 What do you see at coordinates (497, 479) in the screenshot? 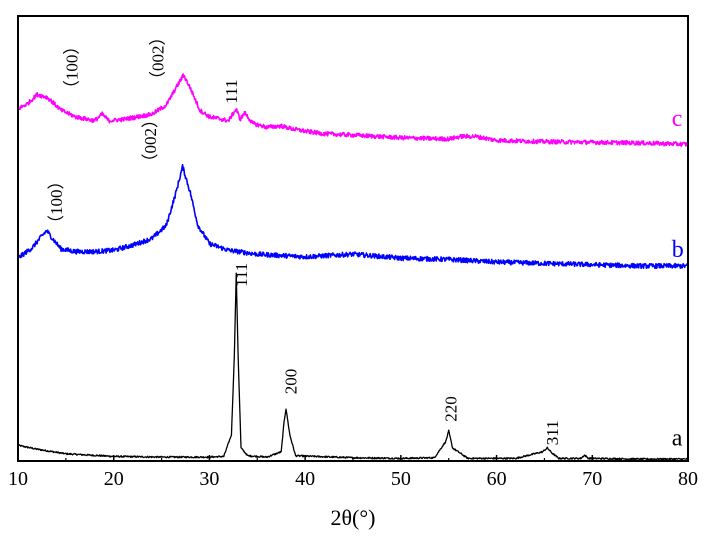
I see `x-tick-label: 60` at bounding box center [497, 479].